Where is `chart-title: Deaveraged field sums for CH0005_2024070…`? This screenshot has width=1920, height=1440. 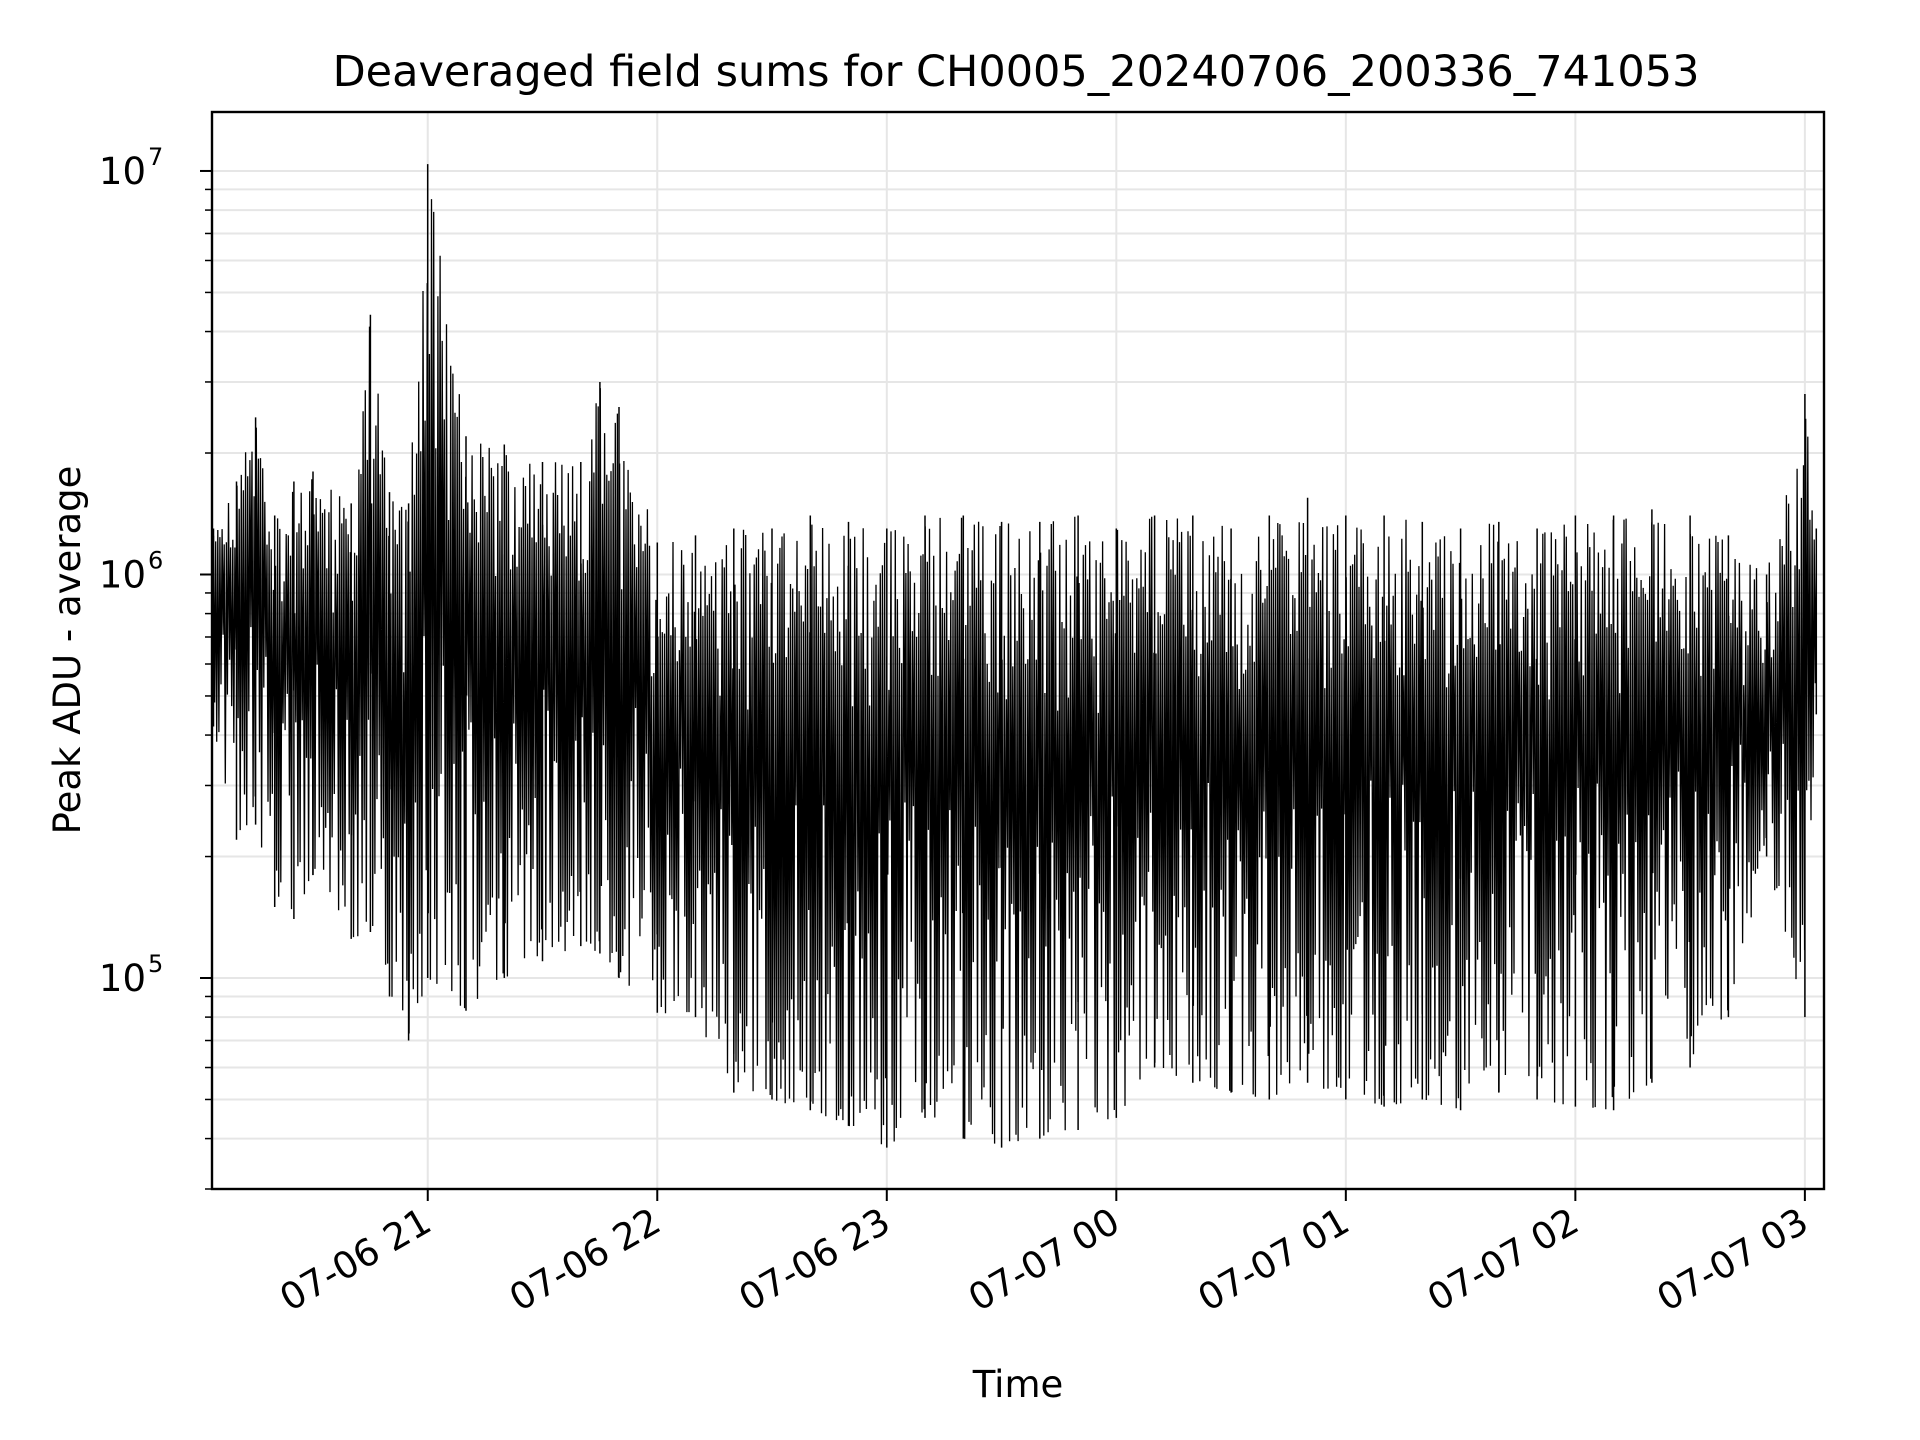
chart-title: Deaveraged field sums for CH0005_2024070… is located at coordinates (1016, 72).